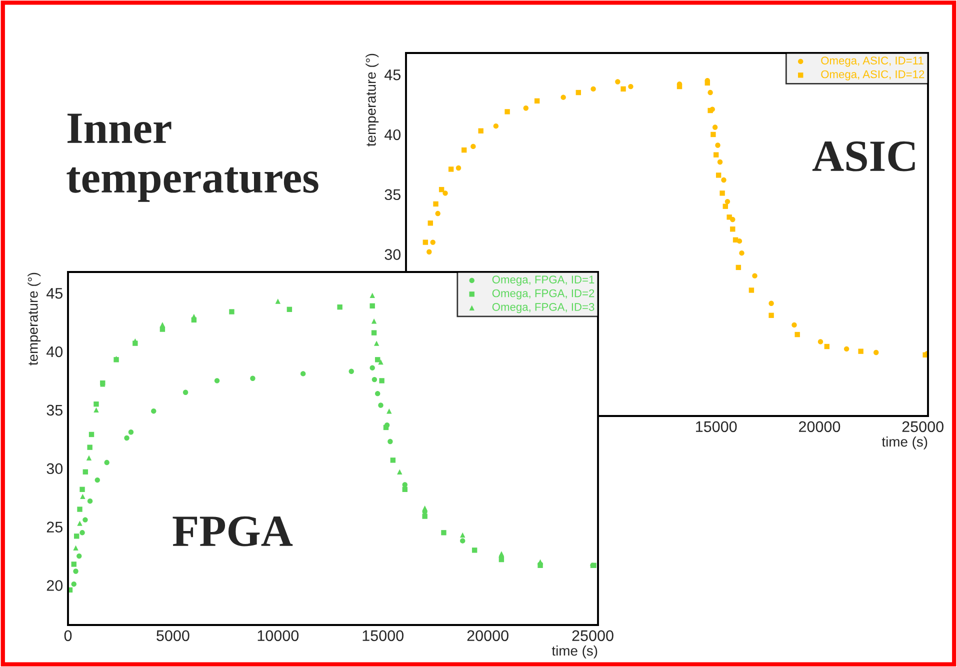 This screenshot has height=667, width=957. I want to click on legend-label: Omega, FPGA, ID=1, so click(543, 281).